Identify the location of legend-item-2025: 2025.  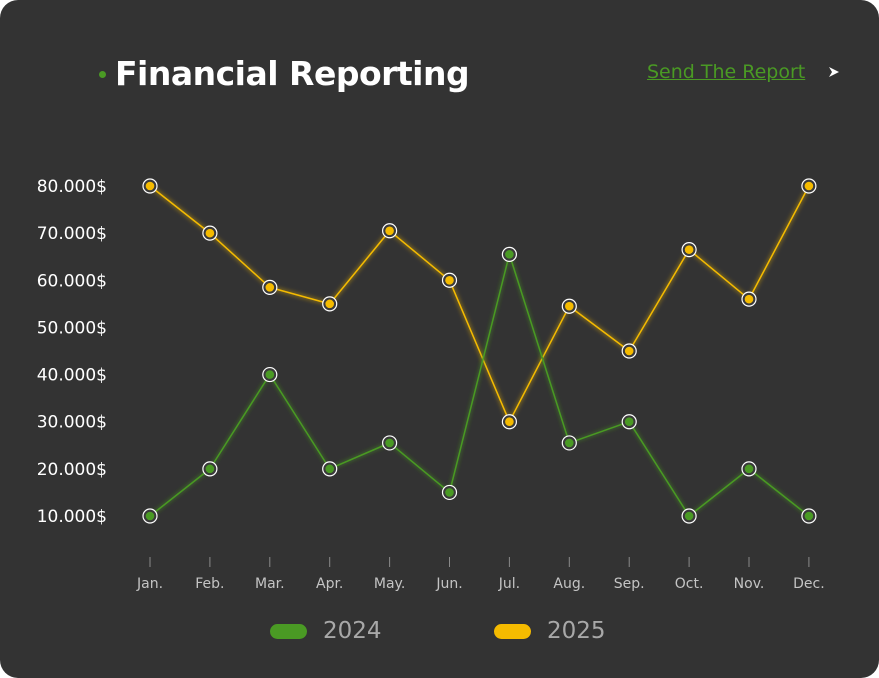
(550, 631).